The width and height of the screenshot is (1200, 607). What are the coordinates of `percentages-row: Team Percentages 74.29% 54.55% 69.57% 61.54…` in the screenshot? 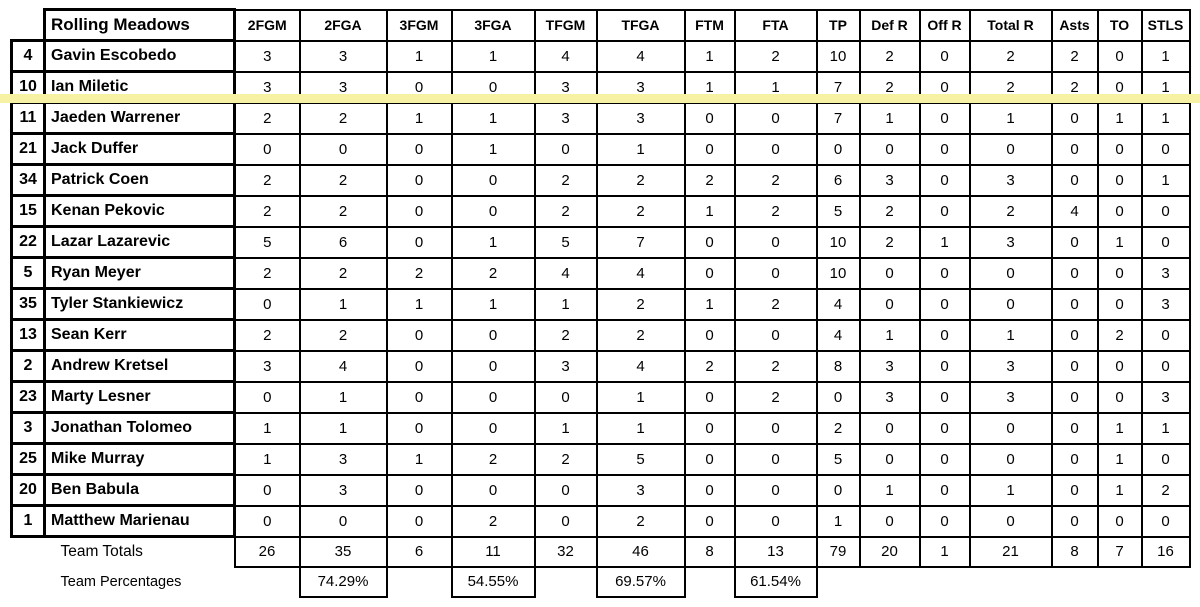 It's located at (601, 581).